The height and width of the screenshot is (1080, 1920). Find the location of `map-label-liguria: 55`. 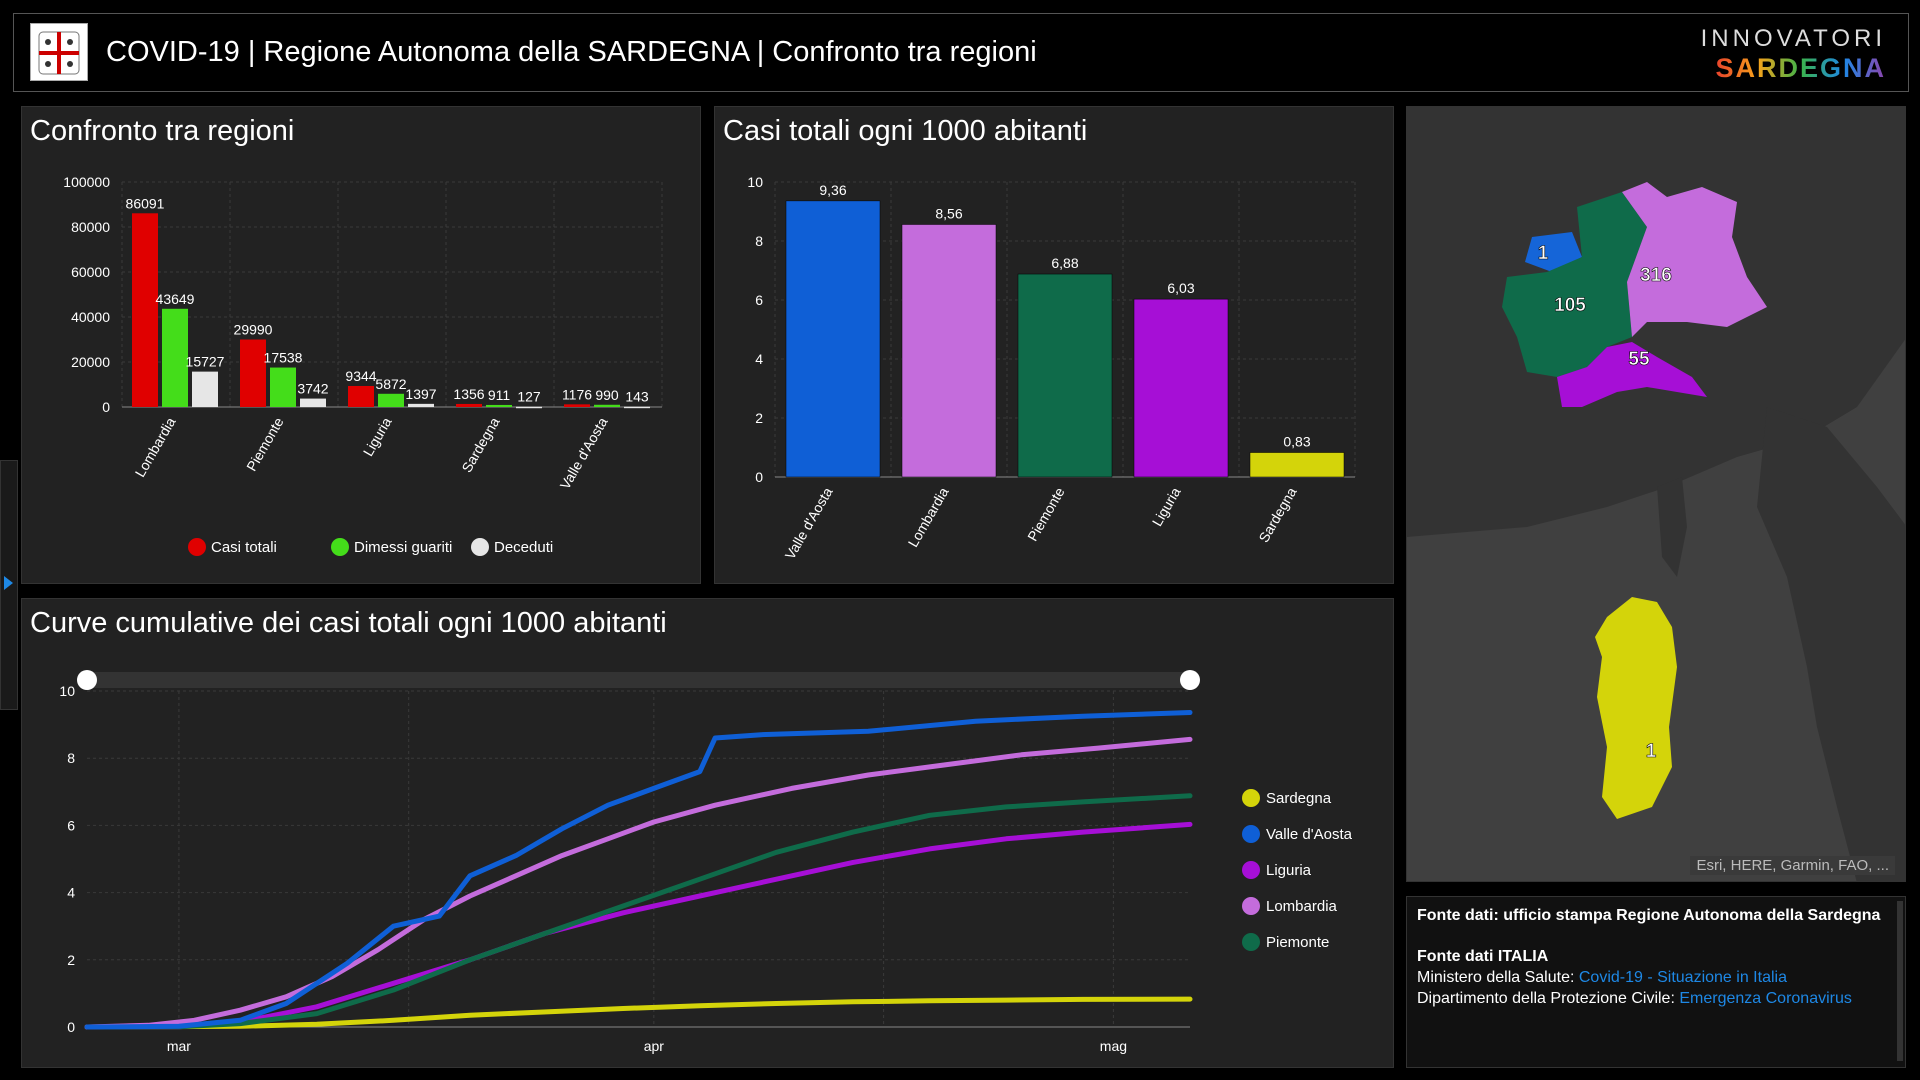

map-label-liguria: 55 is located at coordinates (1639, 359).